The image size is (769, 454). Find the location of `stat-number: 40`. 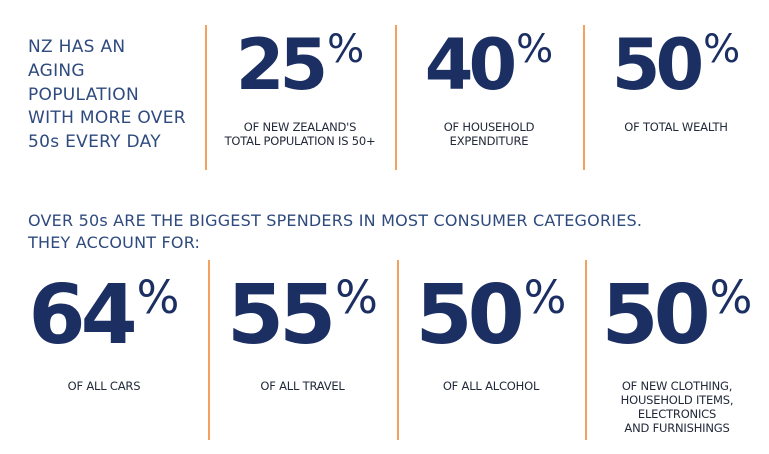

stat-number: 40 is located at coordinates (470, 65).